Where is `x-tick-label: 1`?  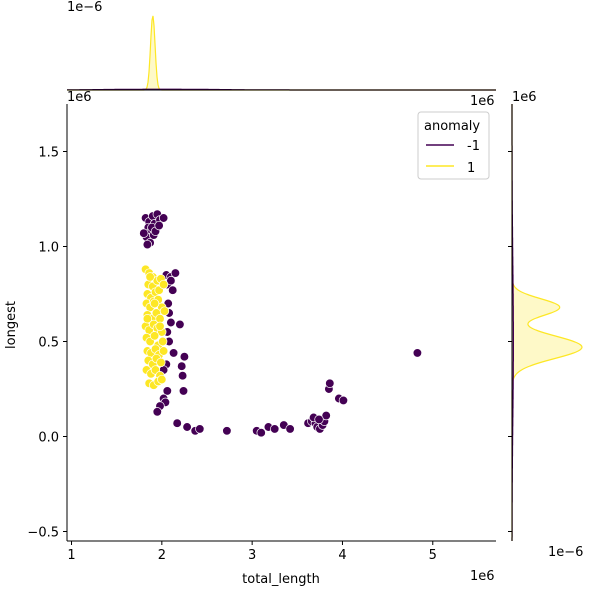
x-tick-label: 1 is located at coordinates (71, 555).